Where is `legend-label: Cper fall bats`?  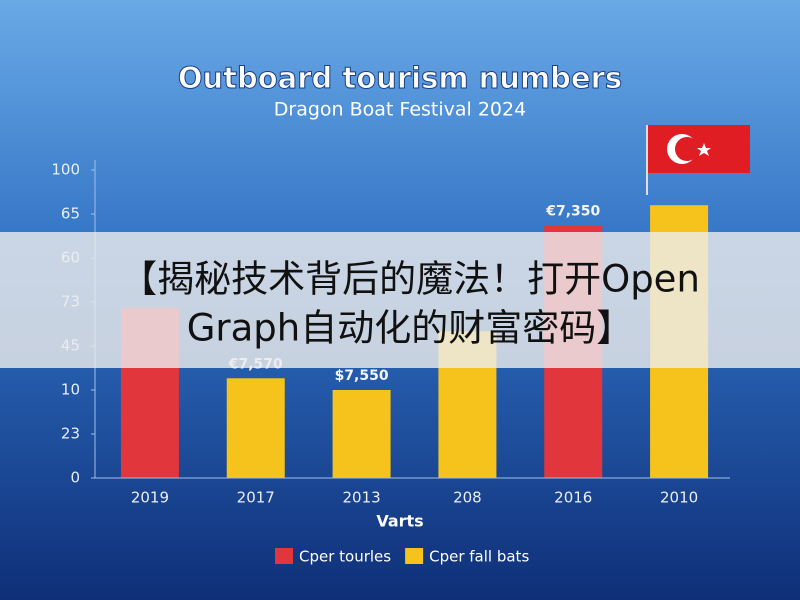 legend-label: Cper fall bats is located at coordinates (479, 557).